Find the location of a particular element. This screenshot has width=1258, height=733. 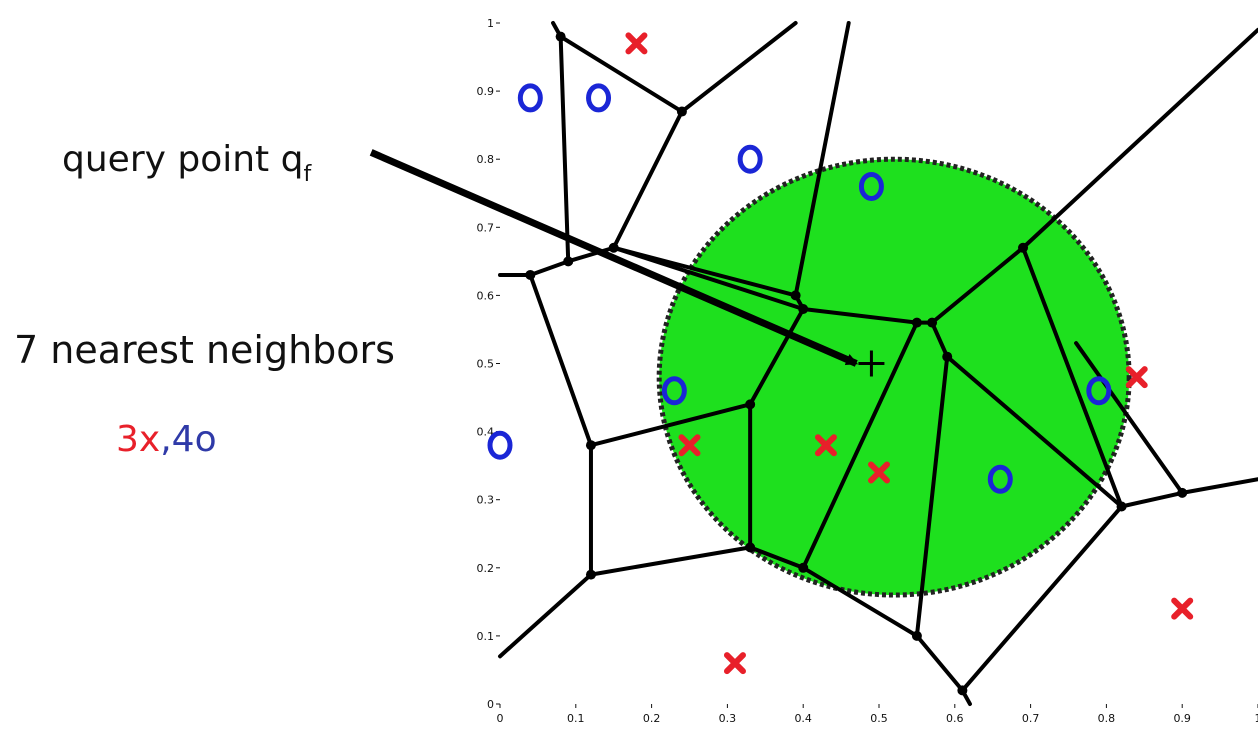

neighbor-counts-label: 3x,4o is located at coordinates (166, 440).